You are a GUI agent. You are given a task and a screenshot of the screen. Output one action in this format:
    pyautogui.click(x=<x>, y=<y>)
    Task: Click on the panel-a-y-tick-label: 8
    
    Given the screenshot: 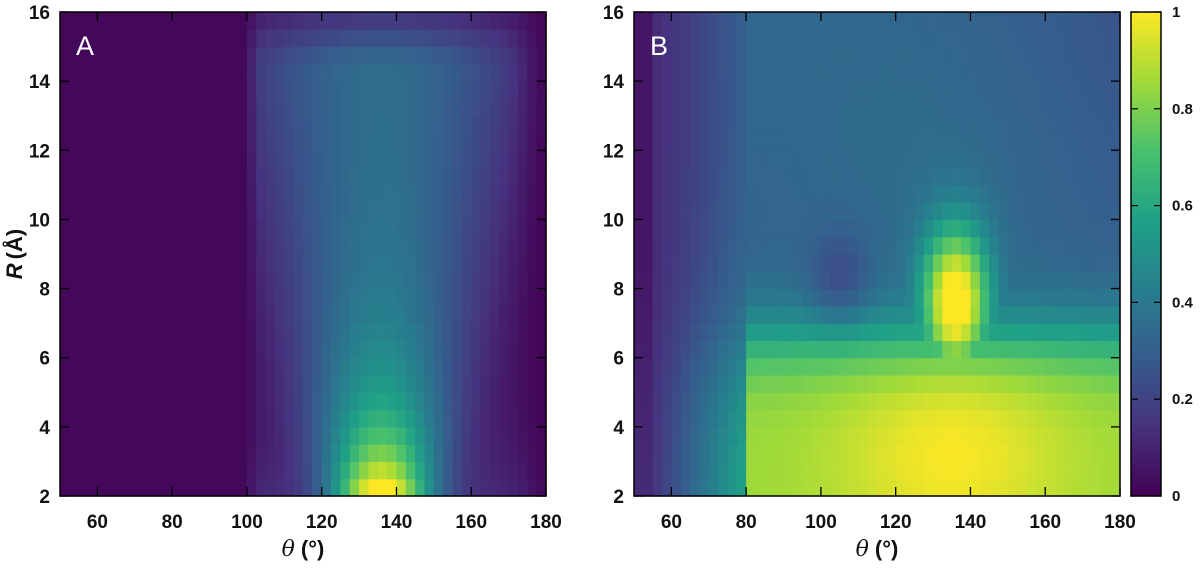 What is the action you would take?
    pyautogui.click(x=44, y=290)
    